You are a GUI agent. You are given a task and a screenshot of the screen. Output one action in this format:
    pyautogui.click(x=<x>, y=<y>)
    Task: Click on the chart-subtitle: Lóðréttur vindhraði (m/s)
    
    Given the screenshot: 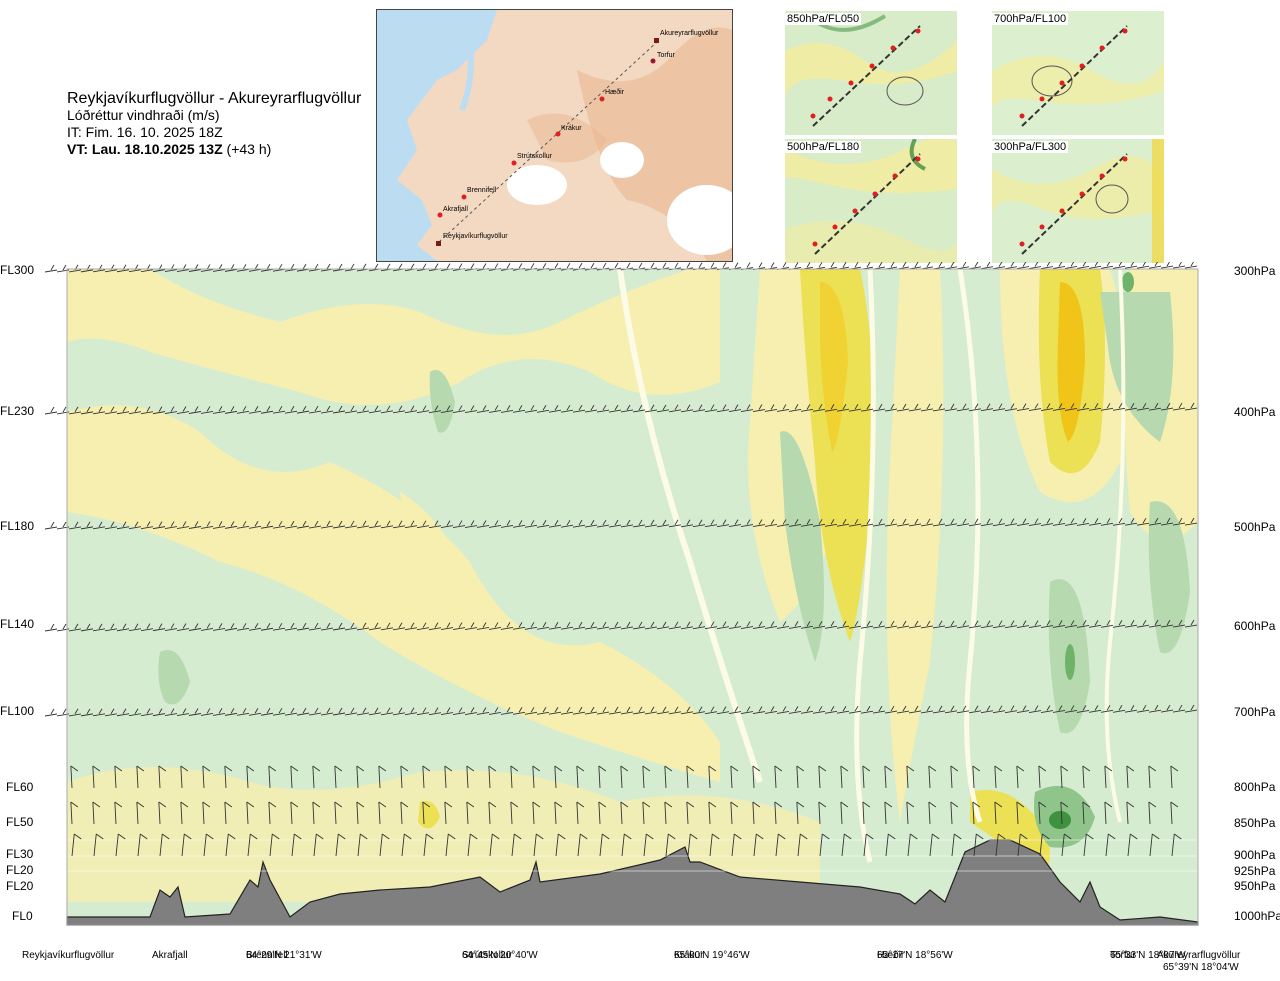 What is the action you would take?
    pyautogui.click(x=143, y=115)
    